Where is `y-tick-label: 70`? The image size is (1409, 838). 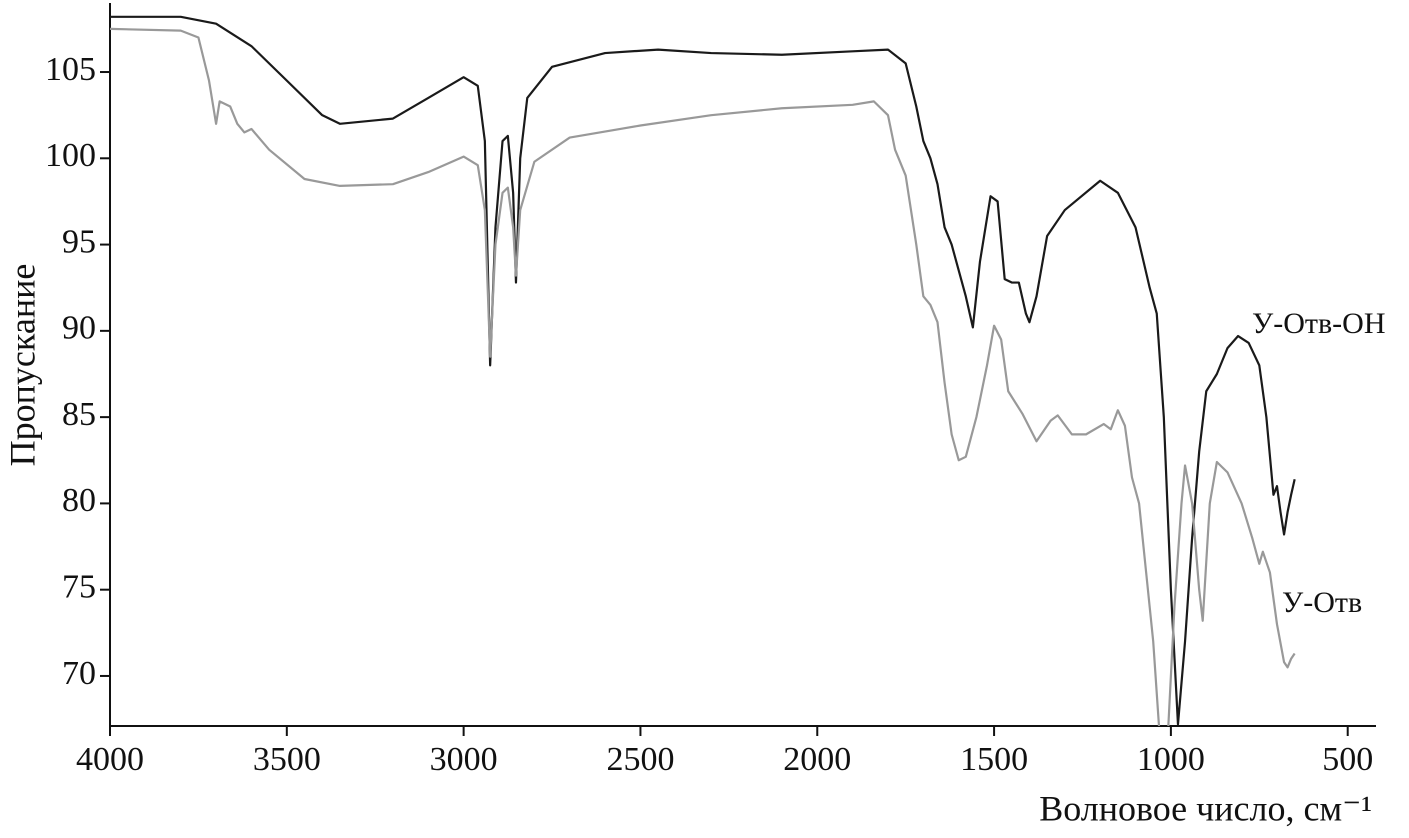 y-tick-label: 70 is located at coordinates (79, 673).